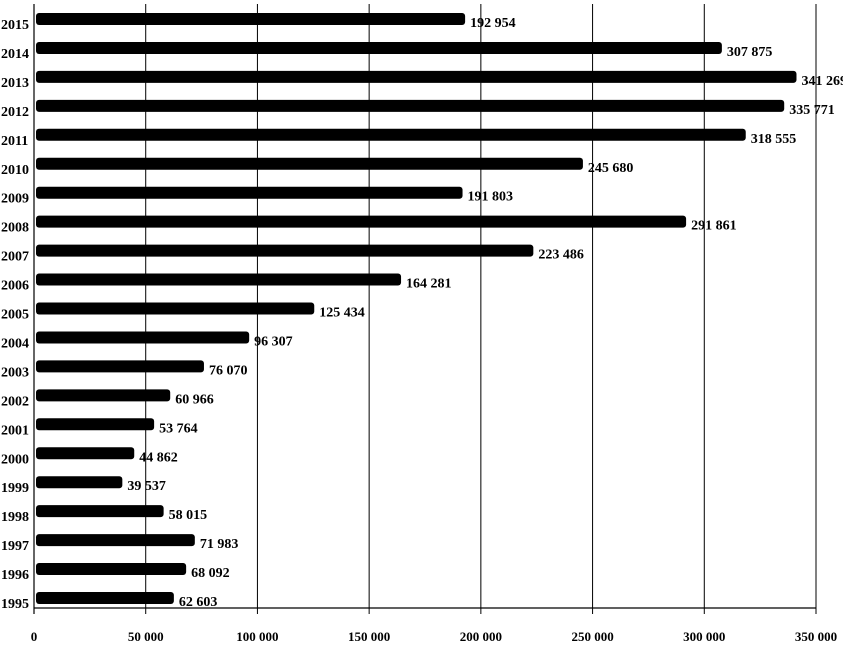 The width and height of the screenshot is (843, 647). Describe the element at coordinates (158, 457) in the screenshot. I see `value-label-2000: 44 862` at that location.